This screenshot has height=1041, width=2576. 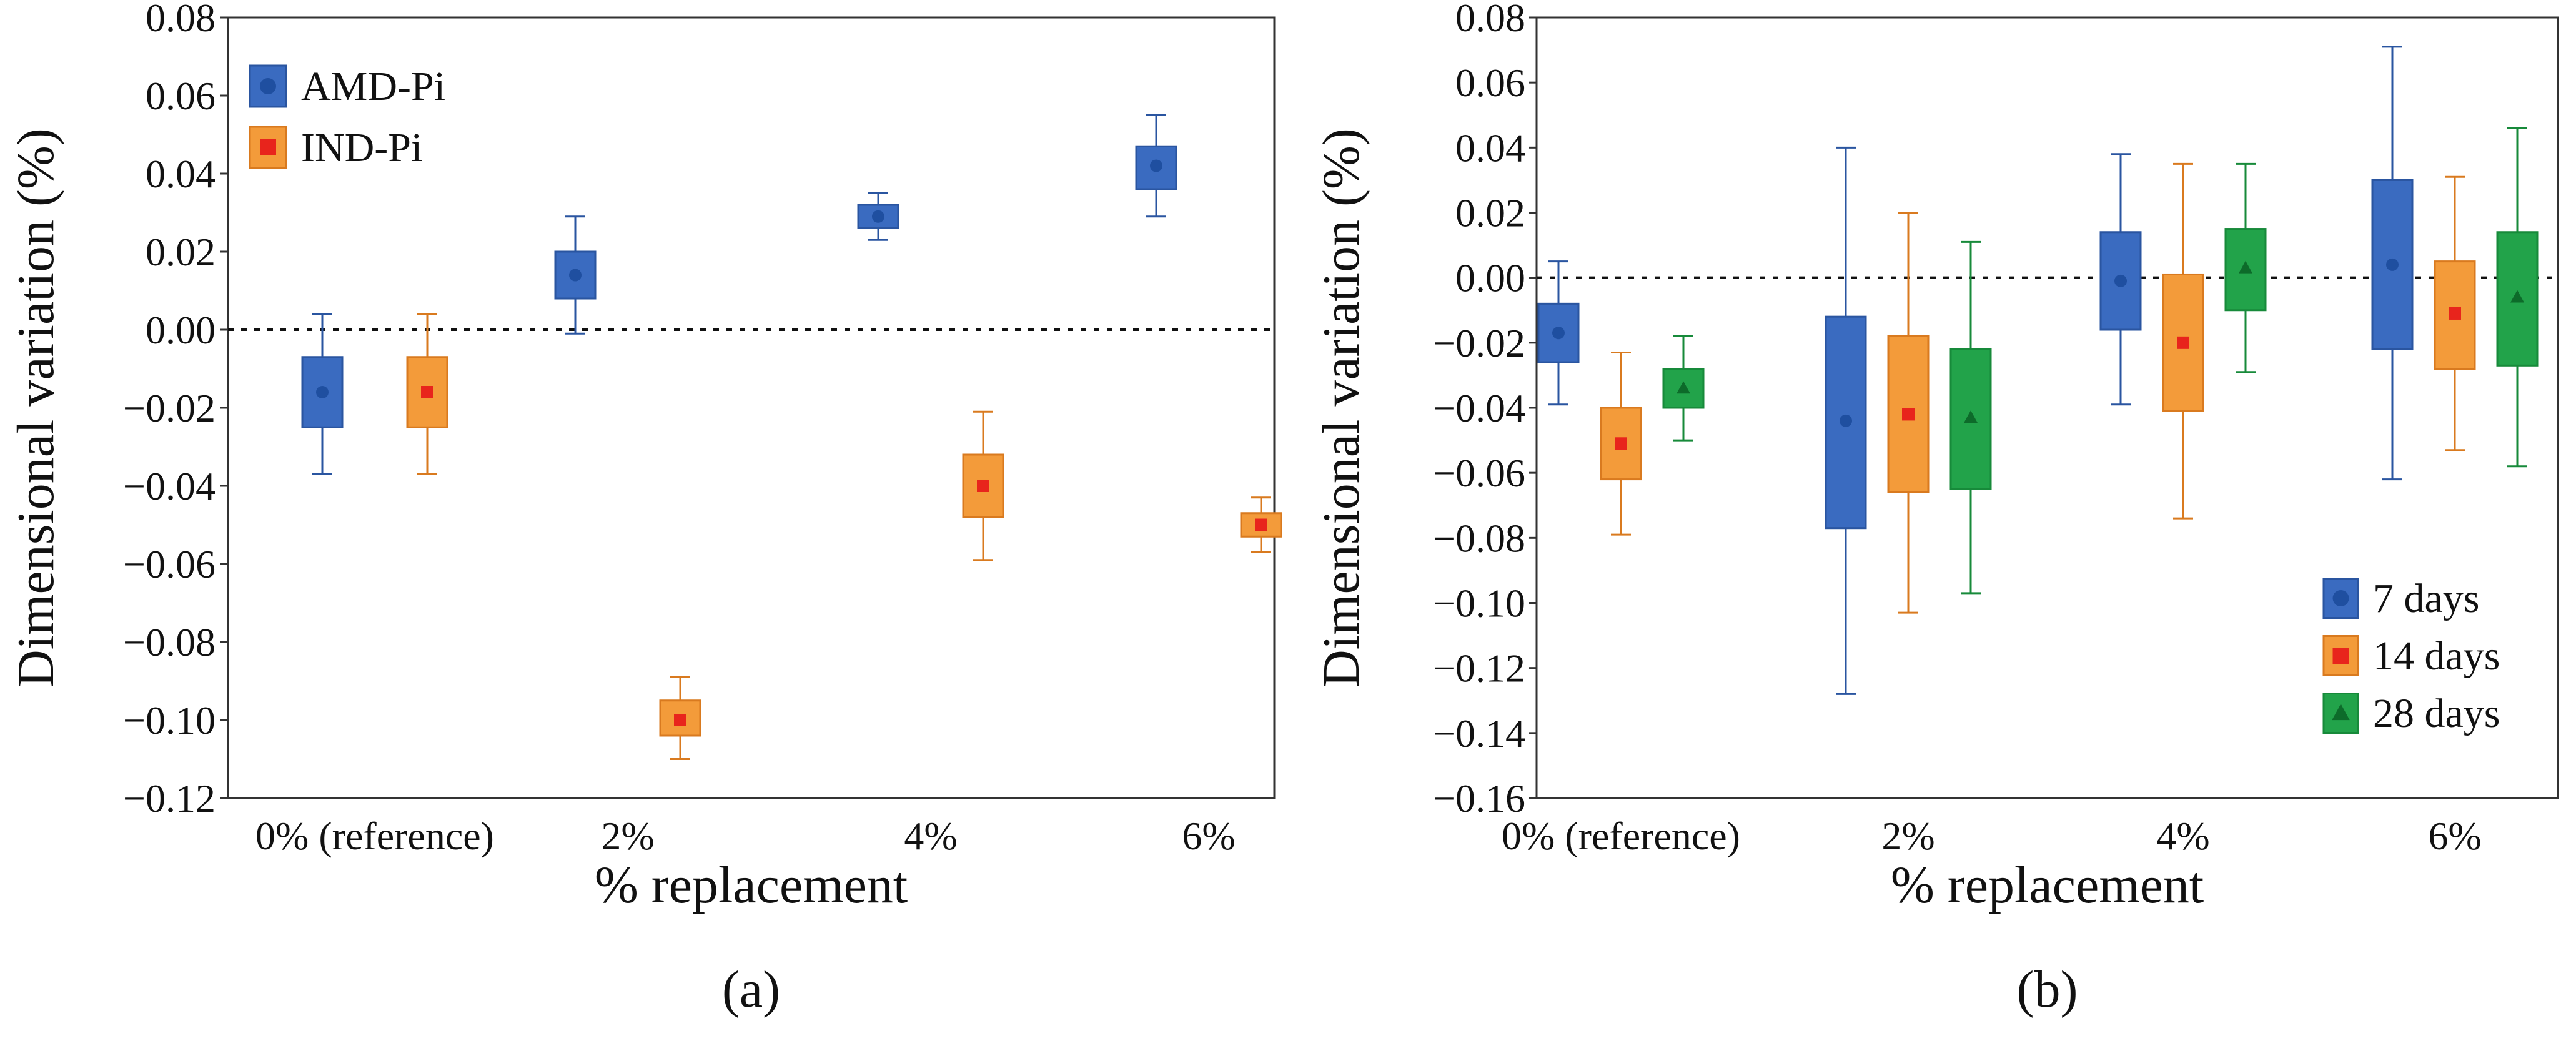 I want to click on legend-label: IND-Pi, so click(x=361, y=147).